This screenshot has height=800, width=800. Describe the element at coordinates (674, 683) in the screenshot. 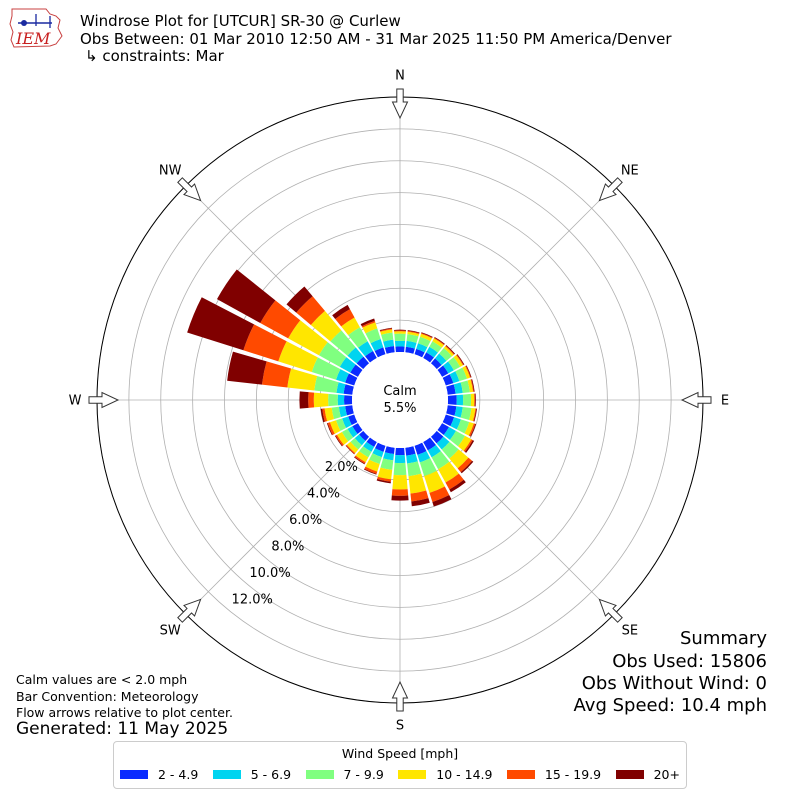

I see `summary-obs-without-wind: Obs Without Wind: 0` at that location.